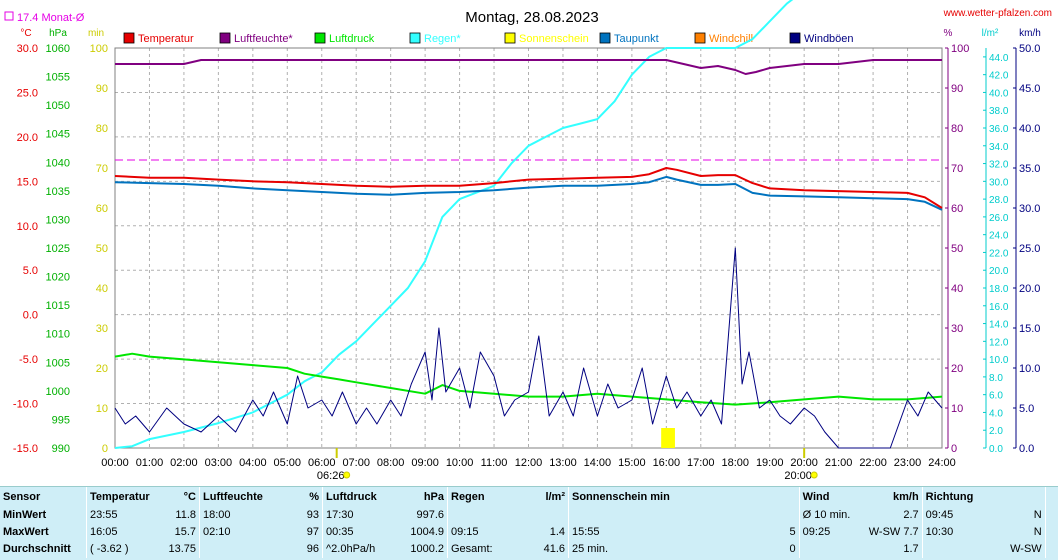  Describe the element at coordinates (632, 463) in the screenshot. I see `x-tick-label: 15:00` at that location.